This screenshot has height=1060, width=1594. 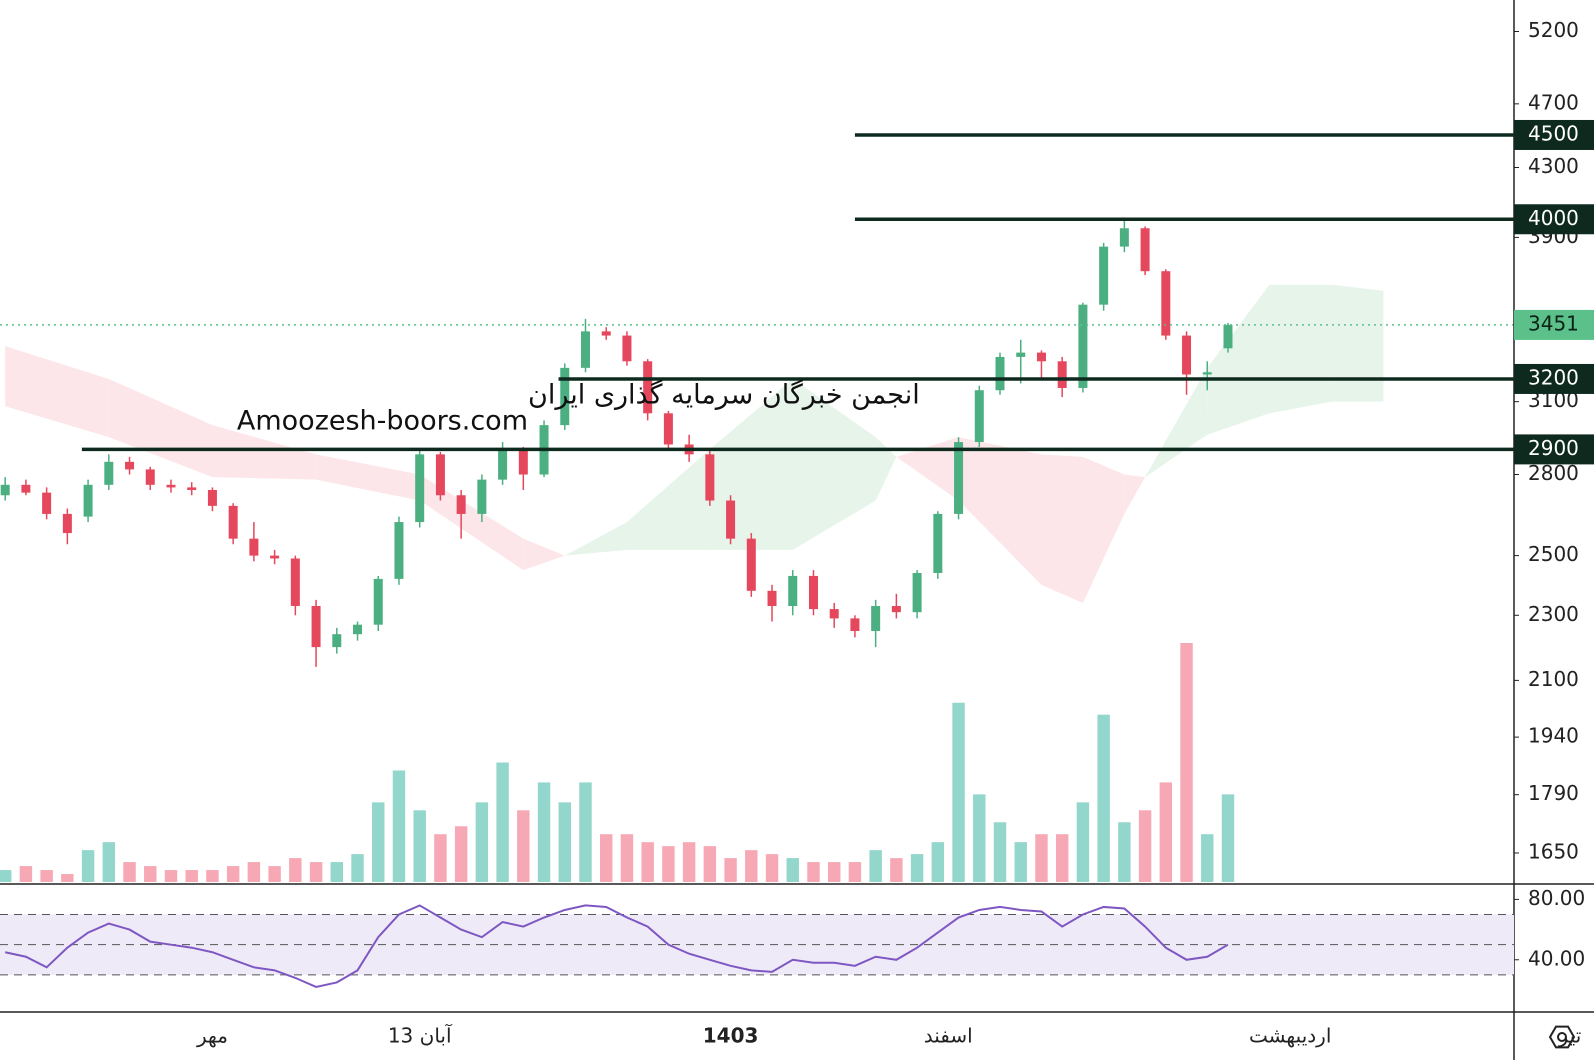 I want to click on x-tick-label: 13 آبان, so click(x=420, y=1035).